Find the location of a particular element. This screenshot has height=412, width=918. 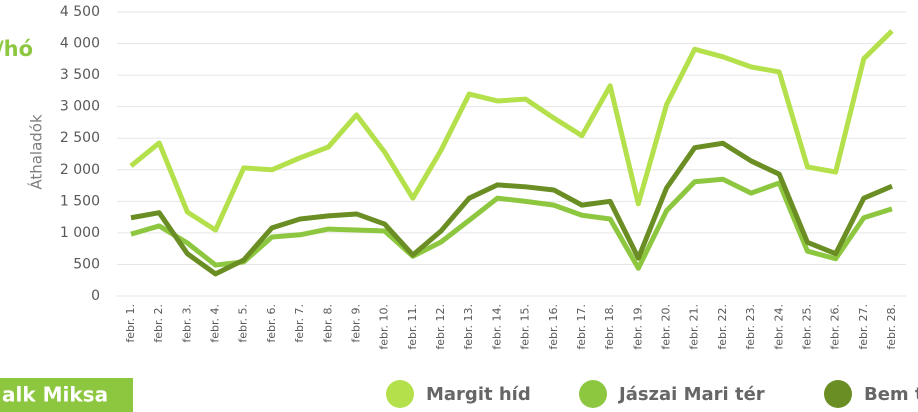

x-tick-label: febr. 23. is located at coordinates (750, 327).